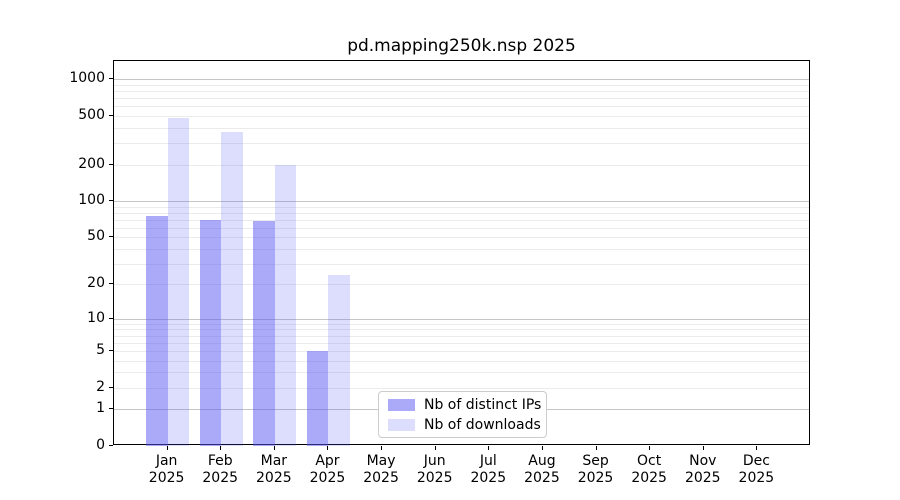 The height and width of the screenshot is (500, 900). Describe the element at coordinates (542, 469) in the screenshot. I see `x-tick-label-aug: Aug 2025` at that location.